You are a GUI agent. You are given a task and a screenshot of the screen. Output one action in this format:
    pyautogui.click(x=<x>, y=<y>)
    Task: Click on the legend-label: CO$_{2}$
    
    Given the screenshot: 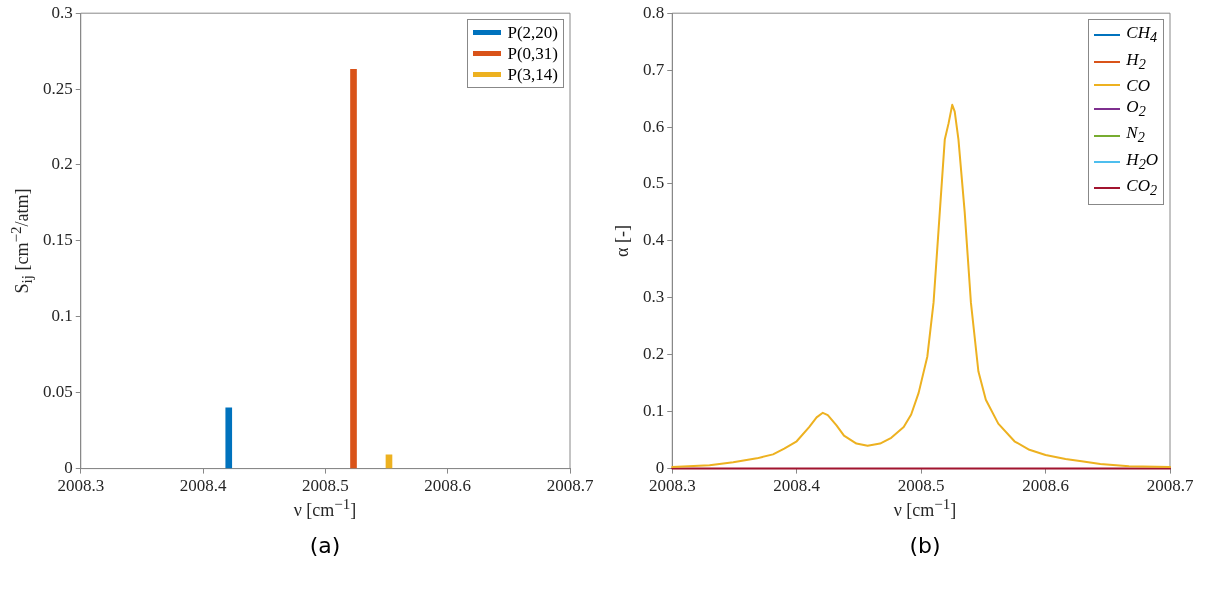 What is the action you would take?
    pyautogui.click(x=1142, y=188)
    